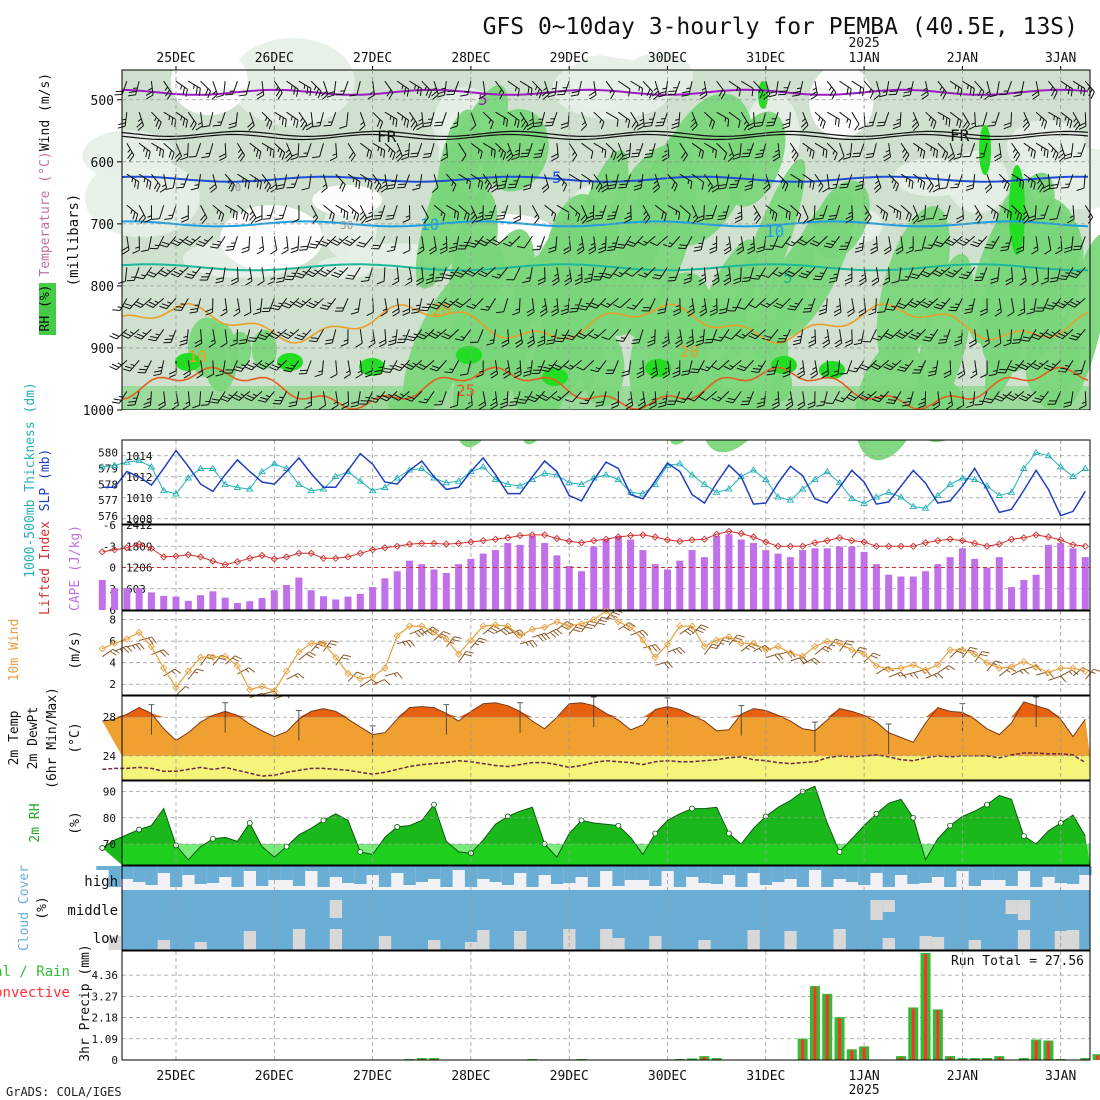 Image resolution: width=1100 pixels, height=1100 pixels. I want to click on wind10m-frame, so click(606, 653).